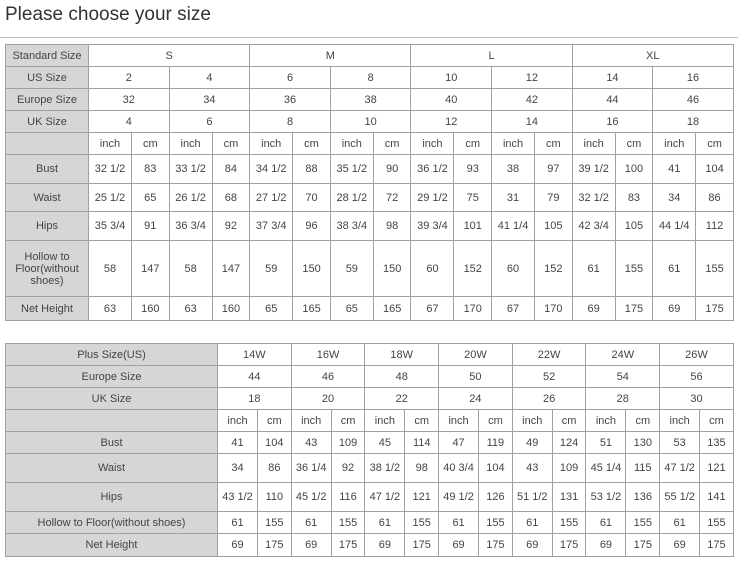 The image size is (738, 563). What do you see at coordinates (553, 268) in the screenshot?
I see `measure-cell: 152` at bounding box center [553, 268].